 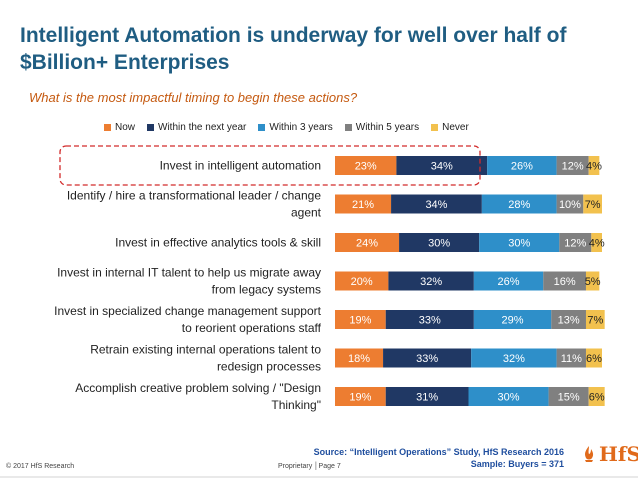 What do you see at coordinates (319, 477) in the screenshot?
I see `bottom-divider` at bounding box center [319, 477].